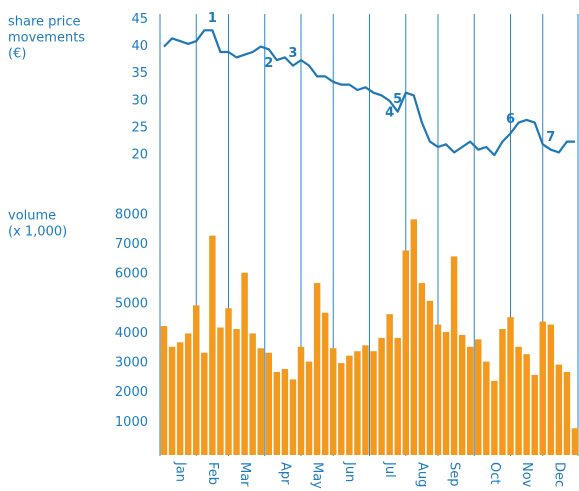 Image resolution: width=579 pixels, height=491 pixels. Describe the element at coordinates (180, 471) in the screenshot. I see `x-tick-label: Jan` at that location.